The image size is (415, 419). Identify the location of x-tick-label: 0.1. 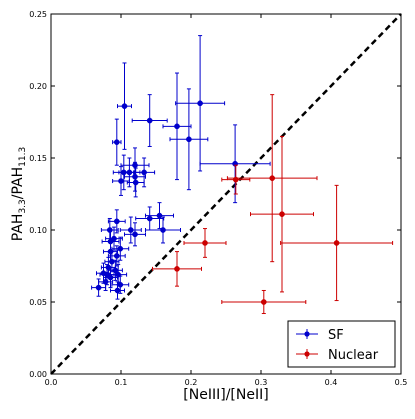
(121, 382).